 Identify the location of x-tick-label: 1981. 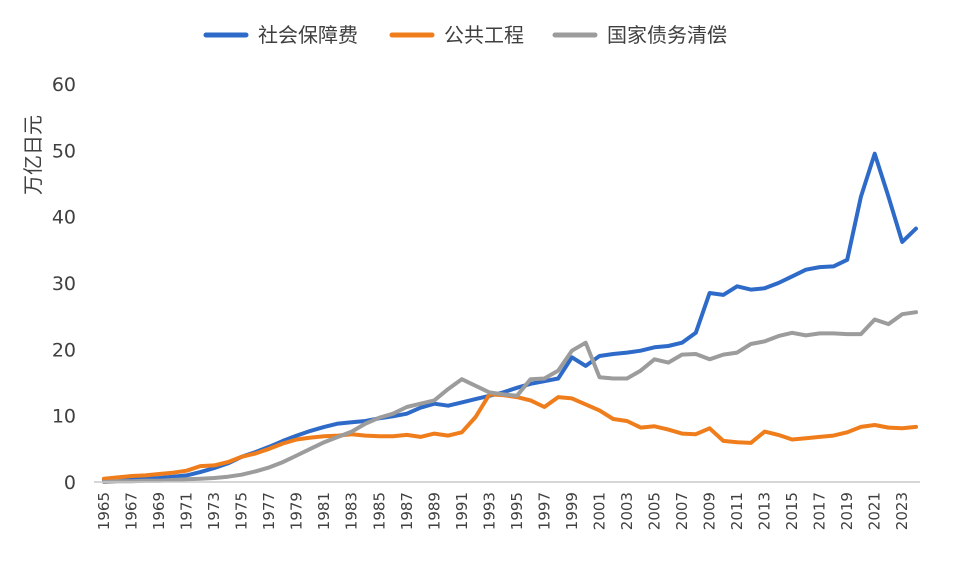
(324, 511).